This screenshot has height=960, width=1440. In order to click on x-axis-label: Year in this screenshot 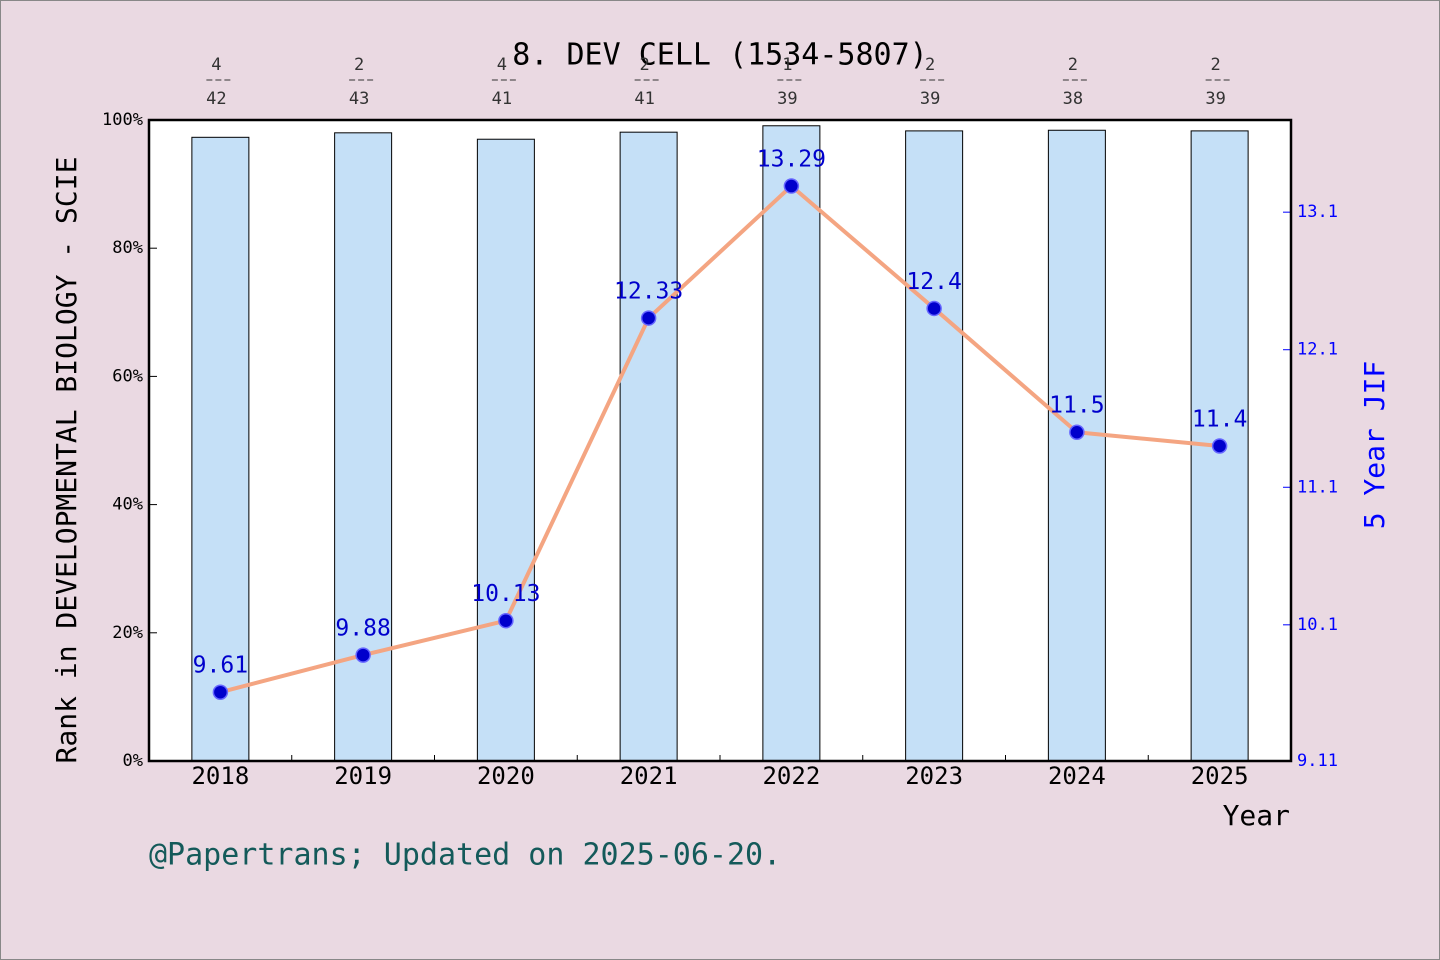, I will do `click(1256, 815)`.